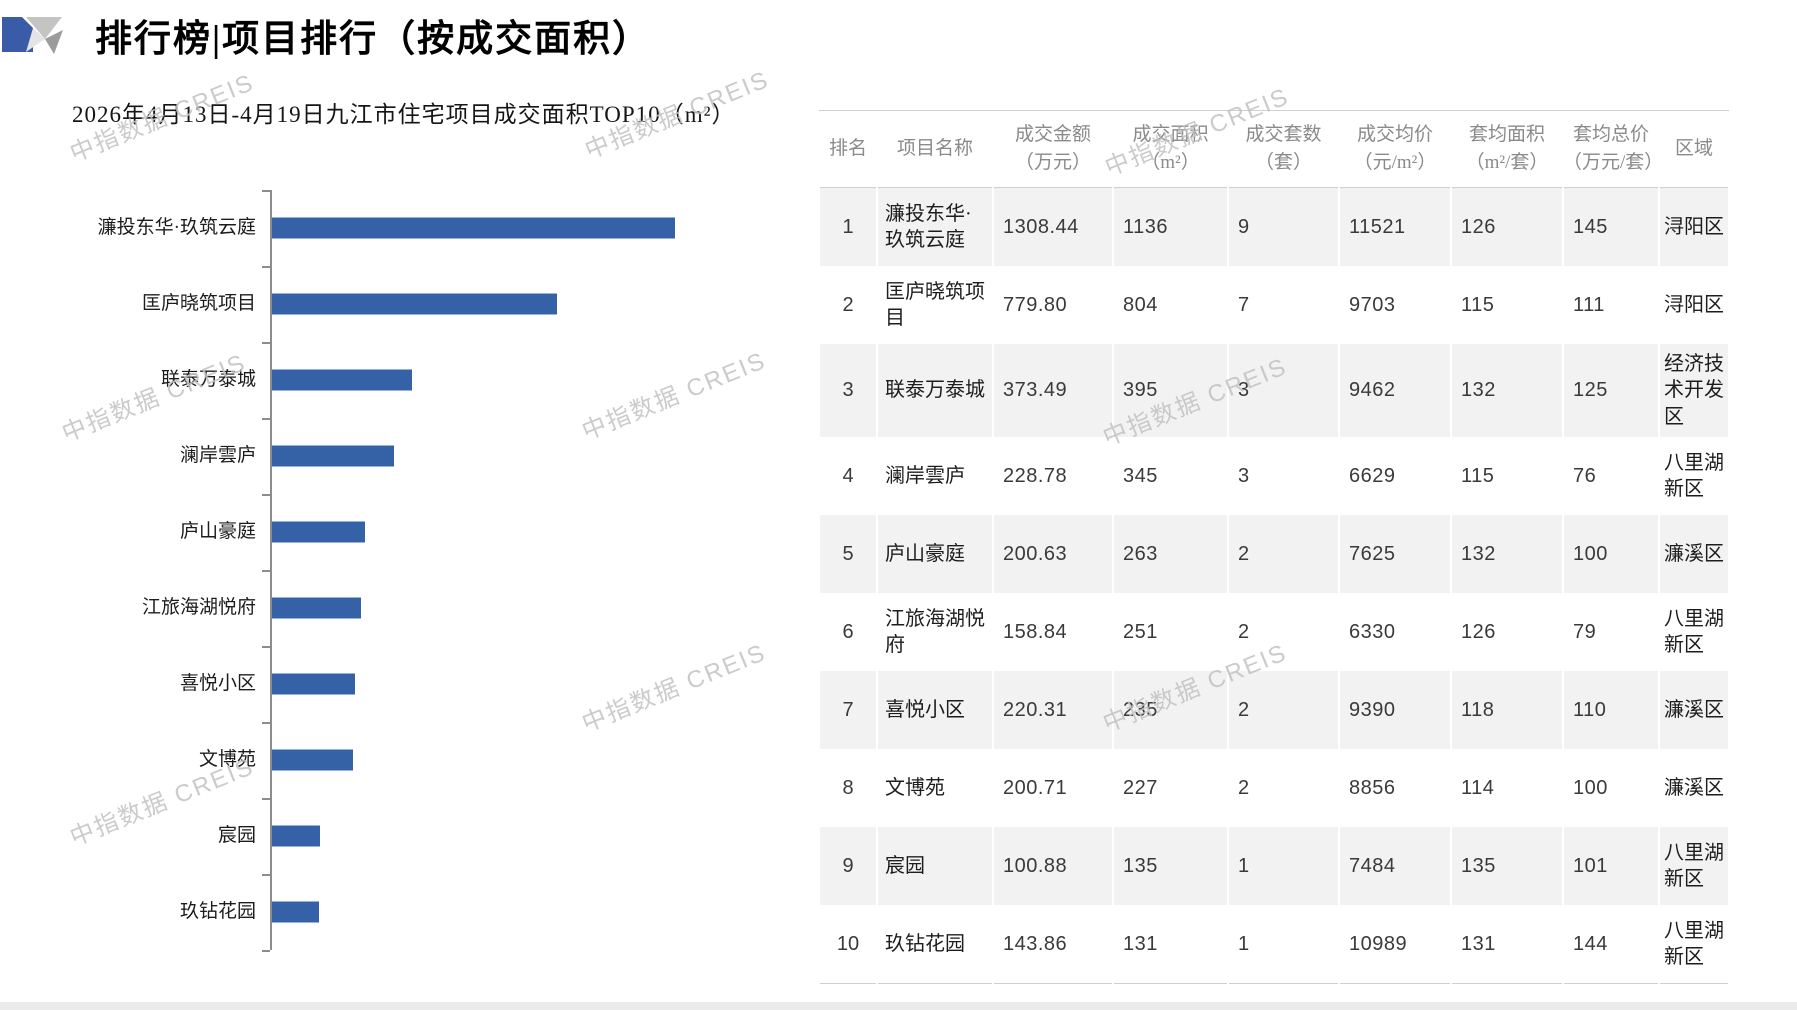  What do you see at coordinates (1283, 476) in the screenshot?
I see `units-cell: 3` at bounding box center [1283, 476].